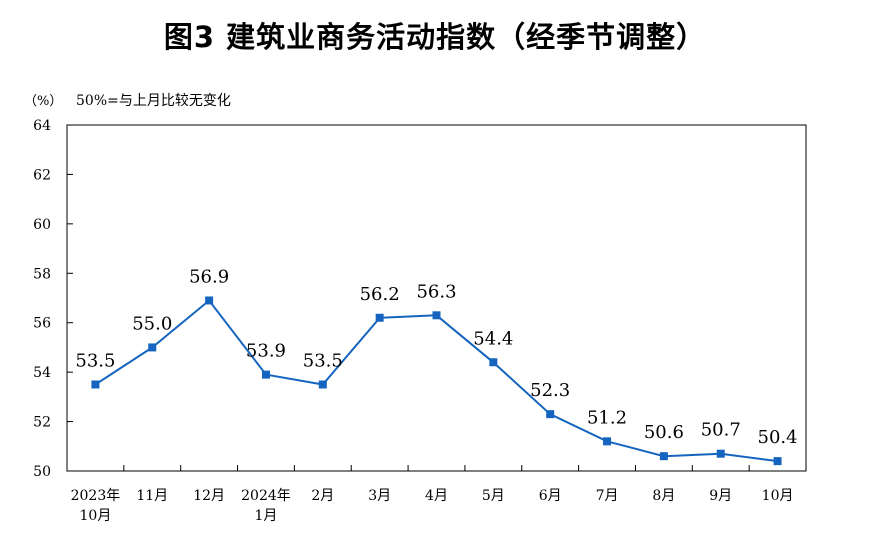 The image size is (870, 539). I want to click on data-label: 54.4, so click(493, 338).